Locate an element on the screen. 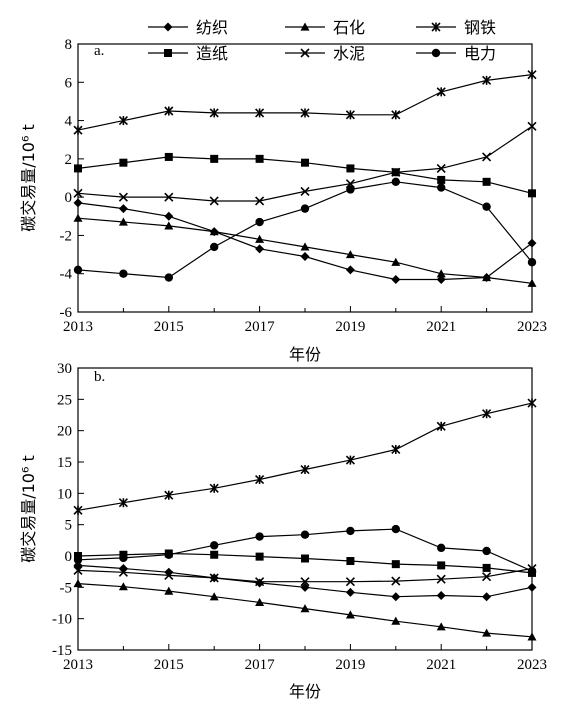  legend-label: 造纸 is located at coordinates (212, 53).